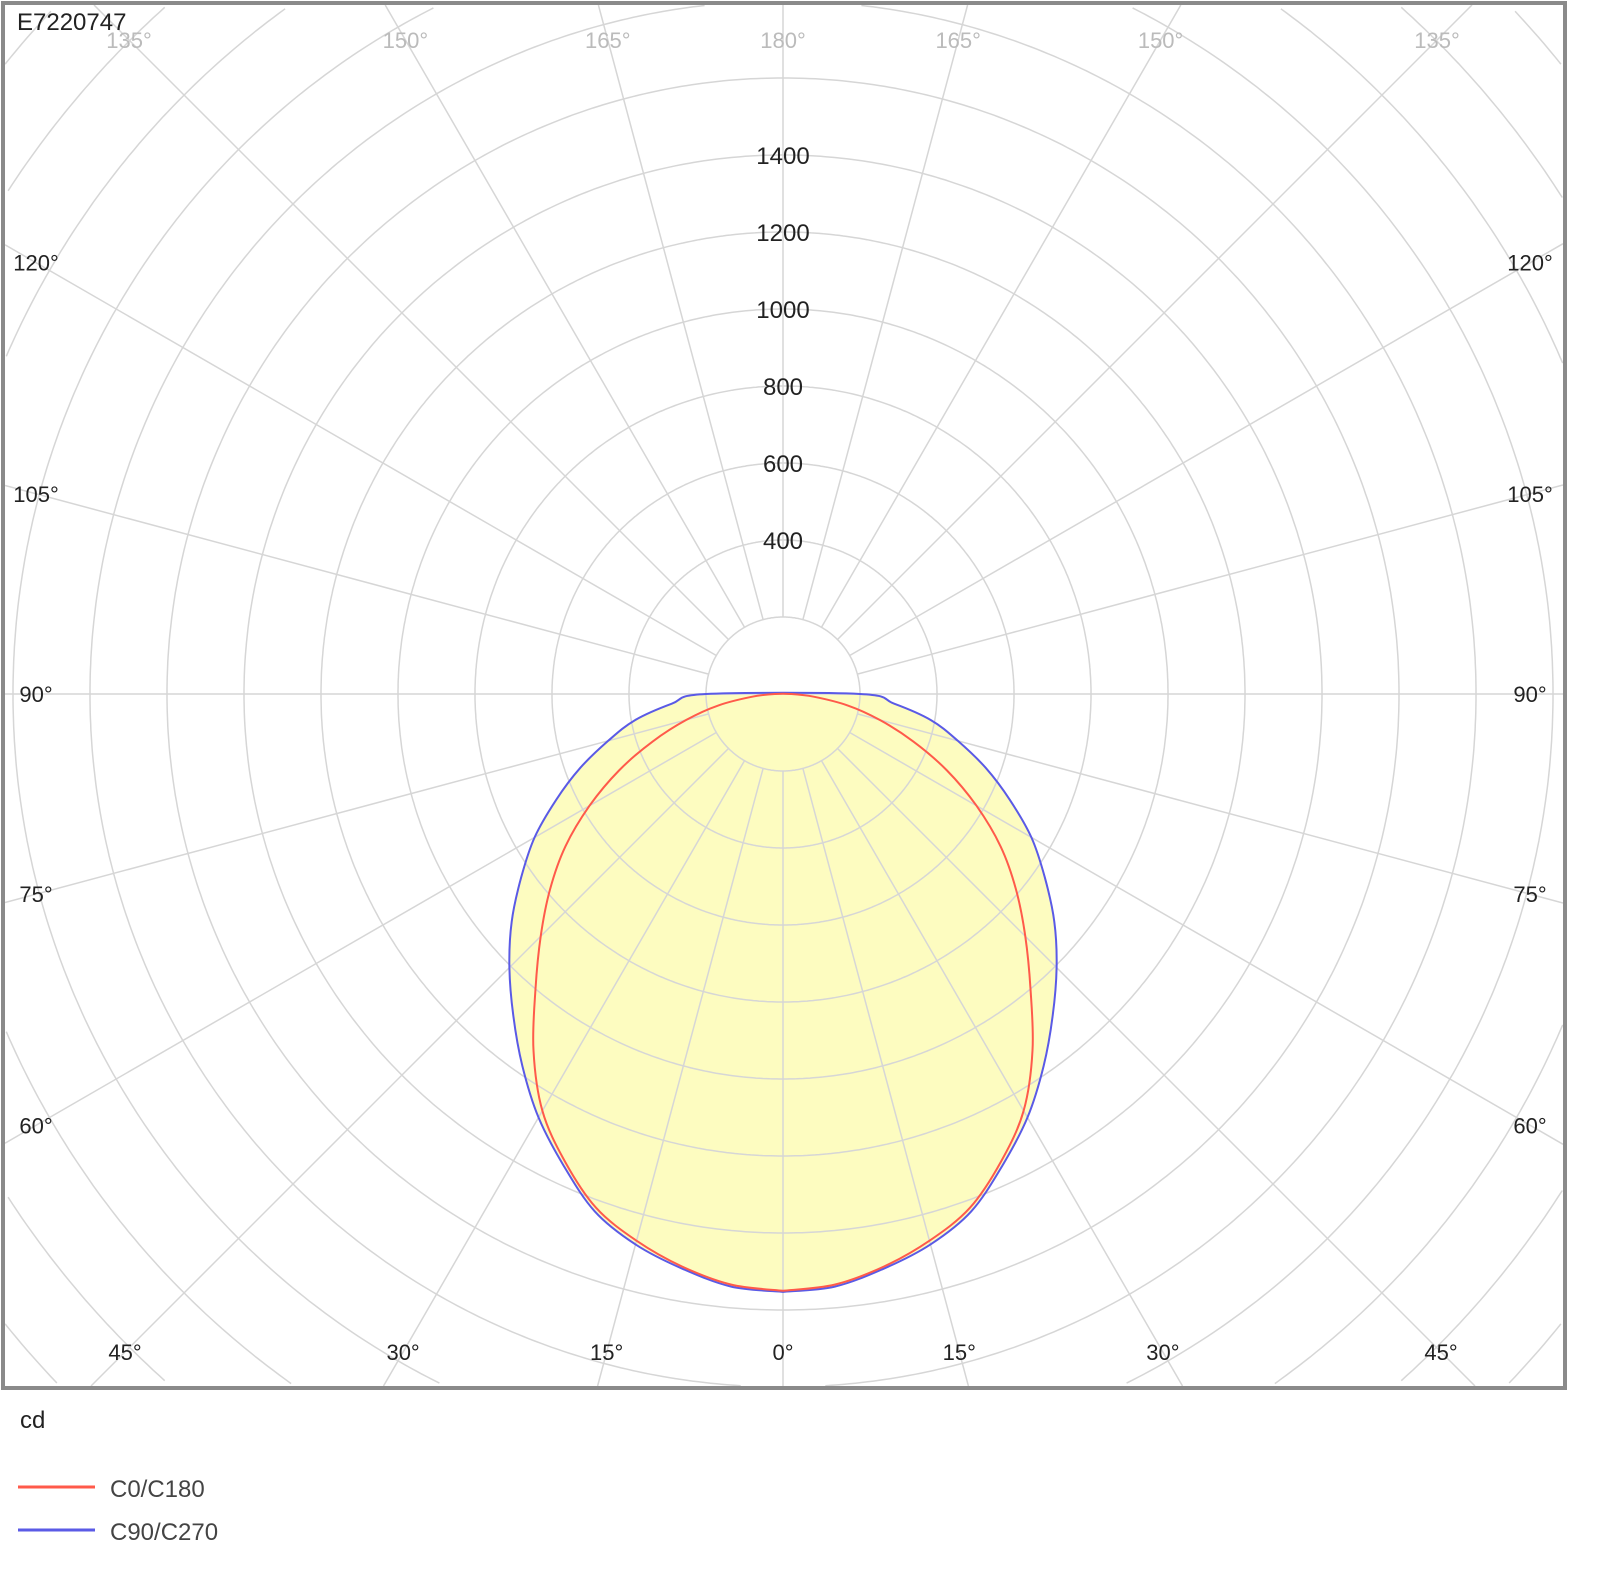 The width and height of the screenshot is (1599, 1582). Describe the element at coordinates (782, 1352) in the screenshot. I see `angle-label: 0°` at that location.